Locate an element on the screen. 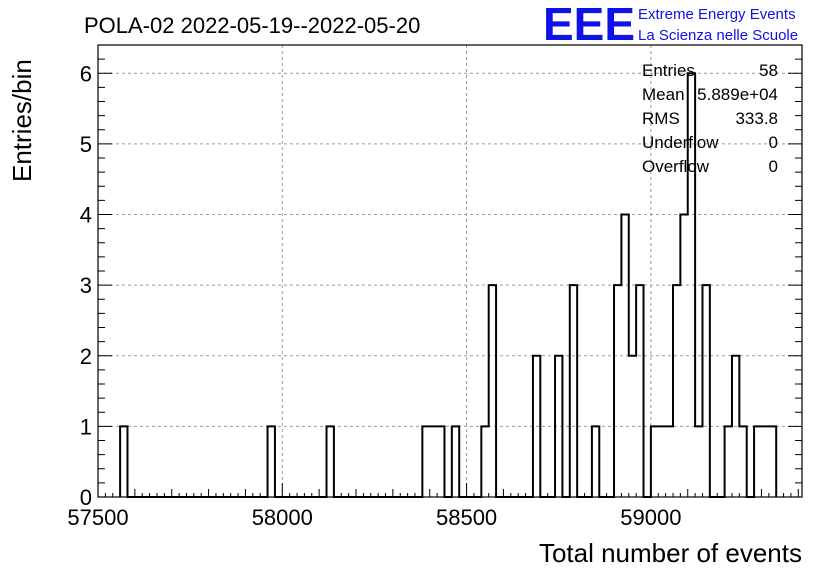 The image size is (836, 572). y-tick-label-3: 3 is located at coordinates (86, 285).